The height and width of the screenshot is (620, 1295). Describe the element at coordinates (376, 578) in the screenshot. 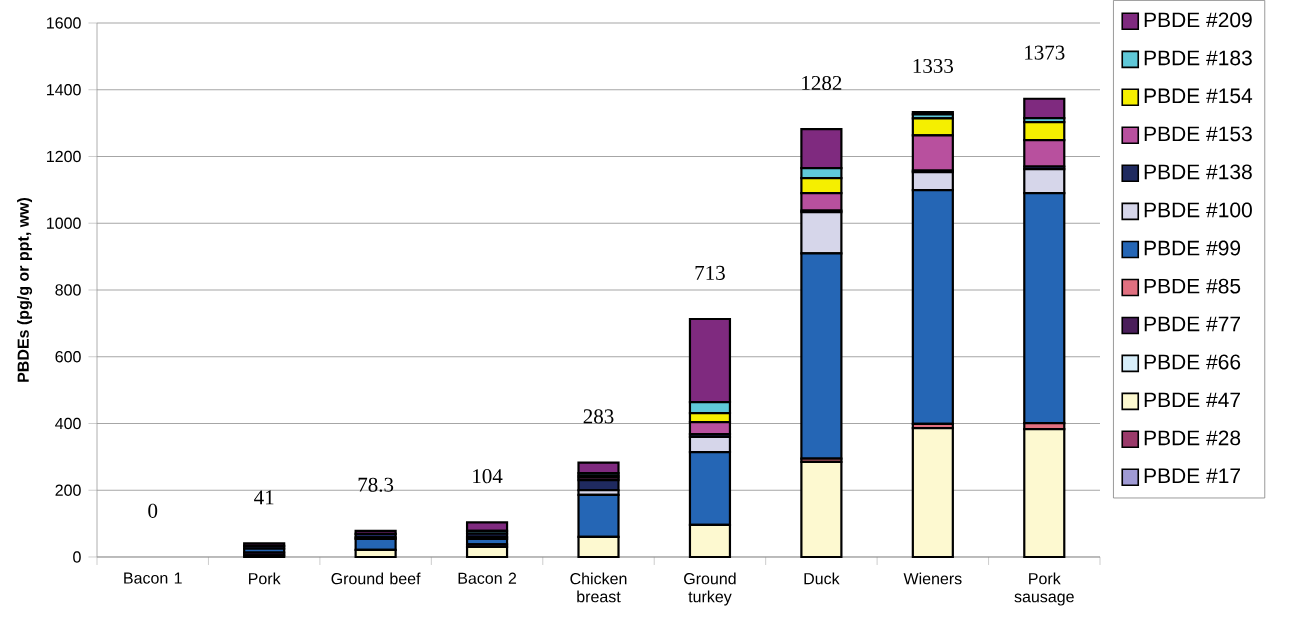

I see `x-tick-label: Ground beef` at that location.